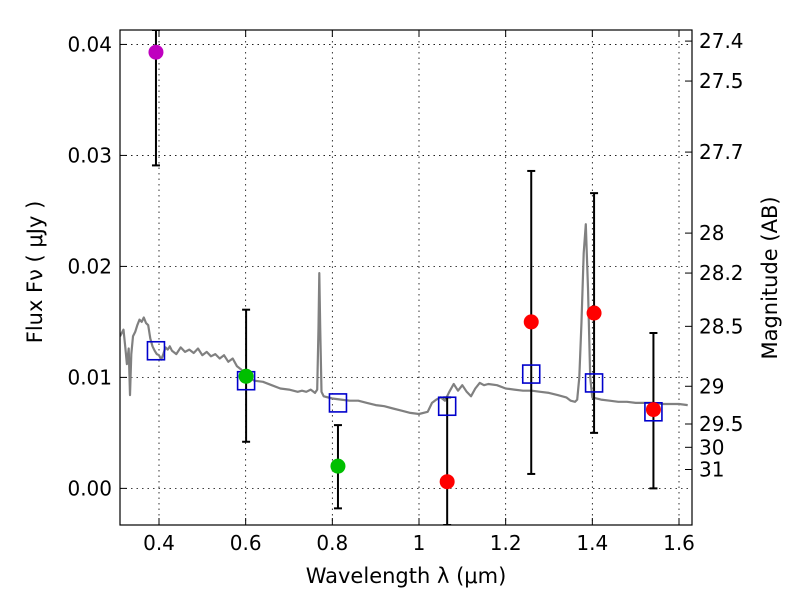 This screenshot has height=600, width=800. What do you see at coordinates (770, 277) in the screenshot?
I see `y-axis-right-label: Magnitude (AB)` at bounding box center [770, 277].